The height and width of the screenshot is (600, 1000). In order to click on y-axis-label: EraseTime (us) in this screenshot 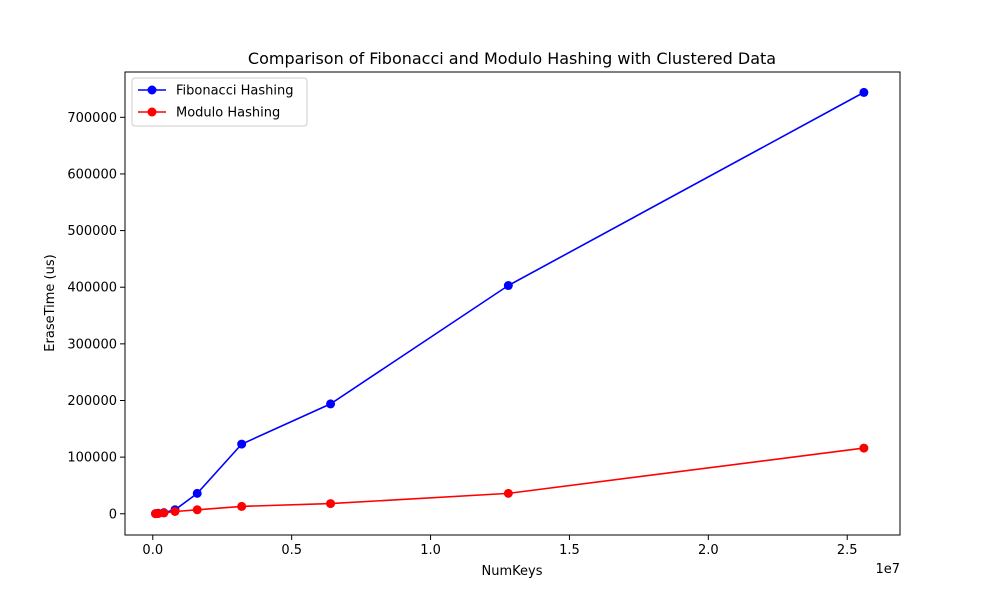, I will do `click(50, 302)`.